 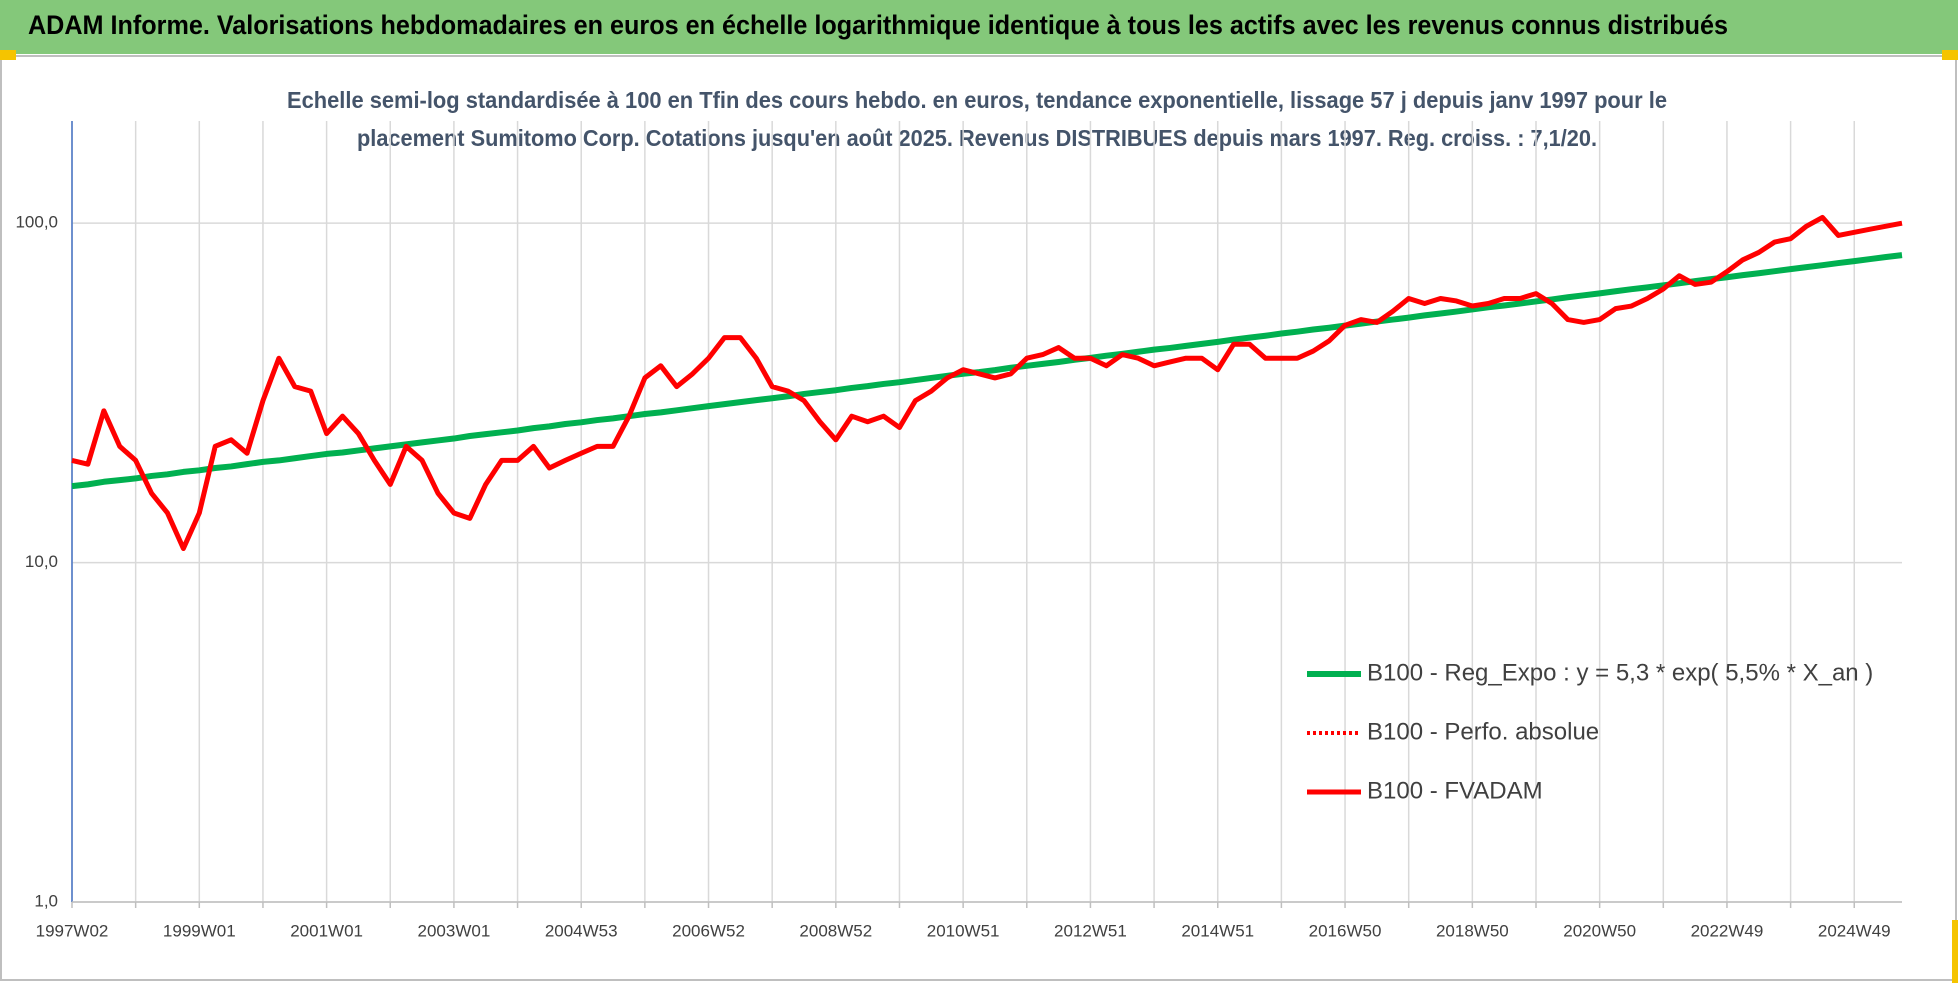 What do you see at coordinates (36, 222) in the screenshot?
I see `y-tick-label: 100,0` at bounding box center [36, 222].